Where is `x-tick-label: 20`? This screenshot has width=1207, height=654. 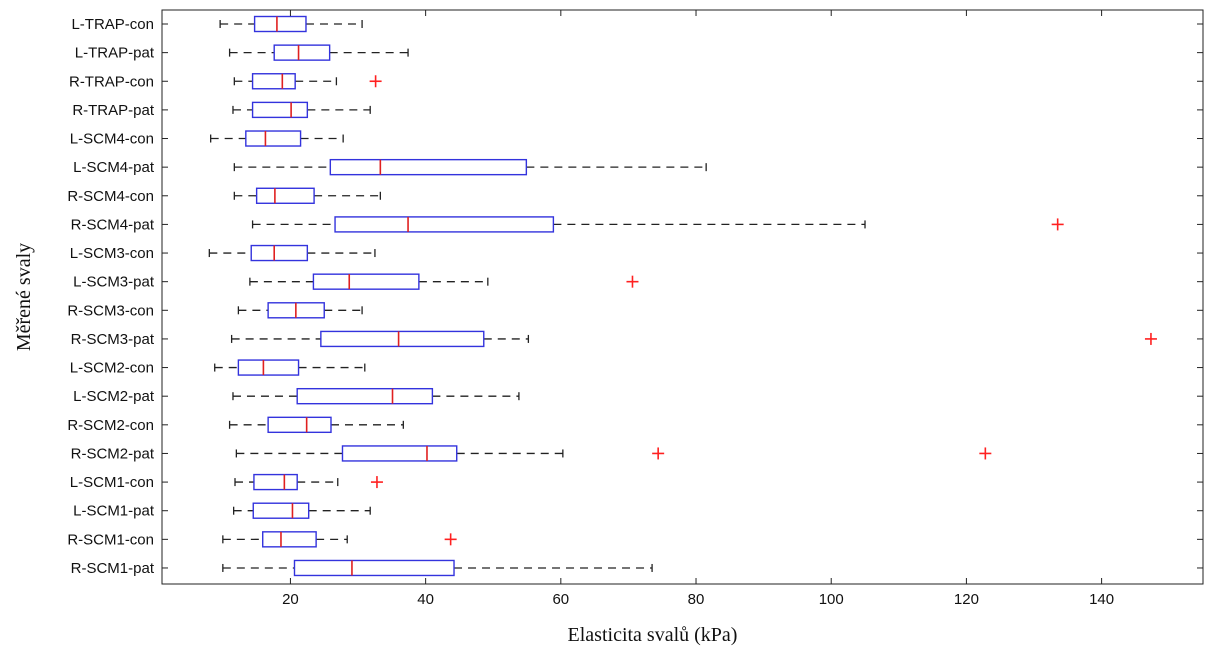
x-tick-label: 20 is located at coordinates (290, 599).